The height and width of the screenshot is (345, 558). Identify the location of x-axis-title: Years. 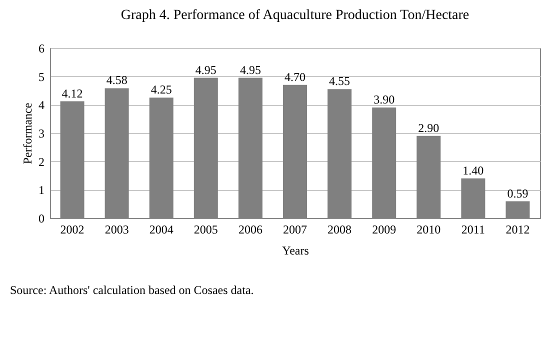
(296, 251).